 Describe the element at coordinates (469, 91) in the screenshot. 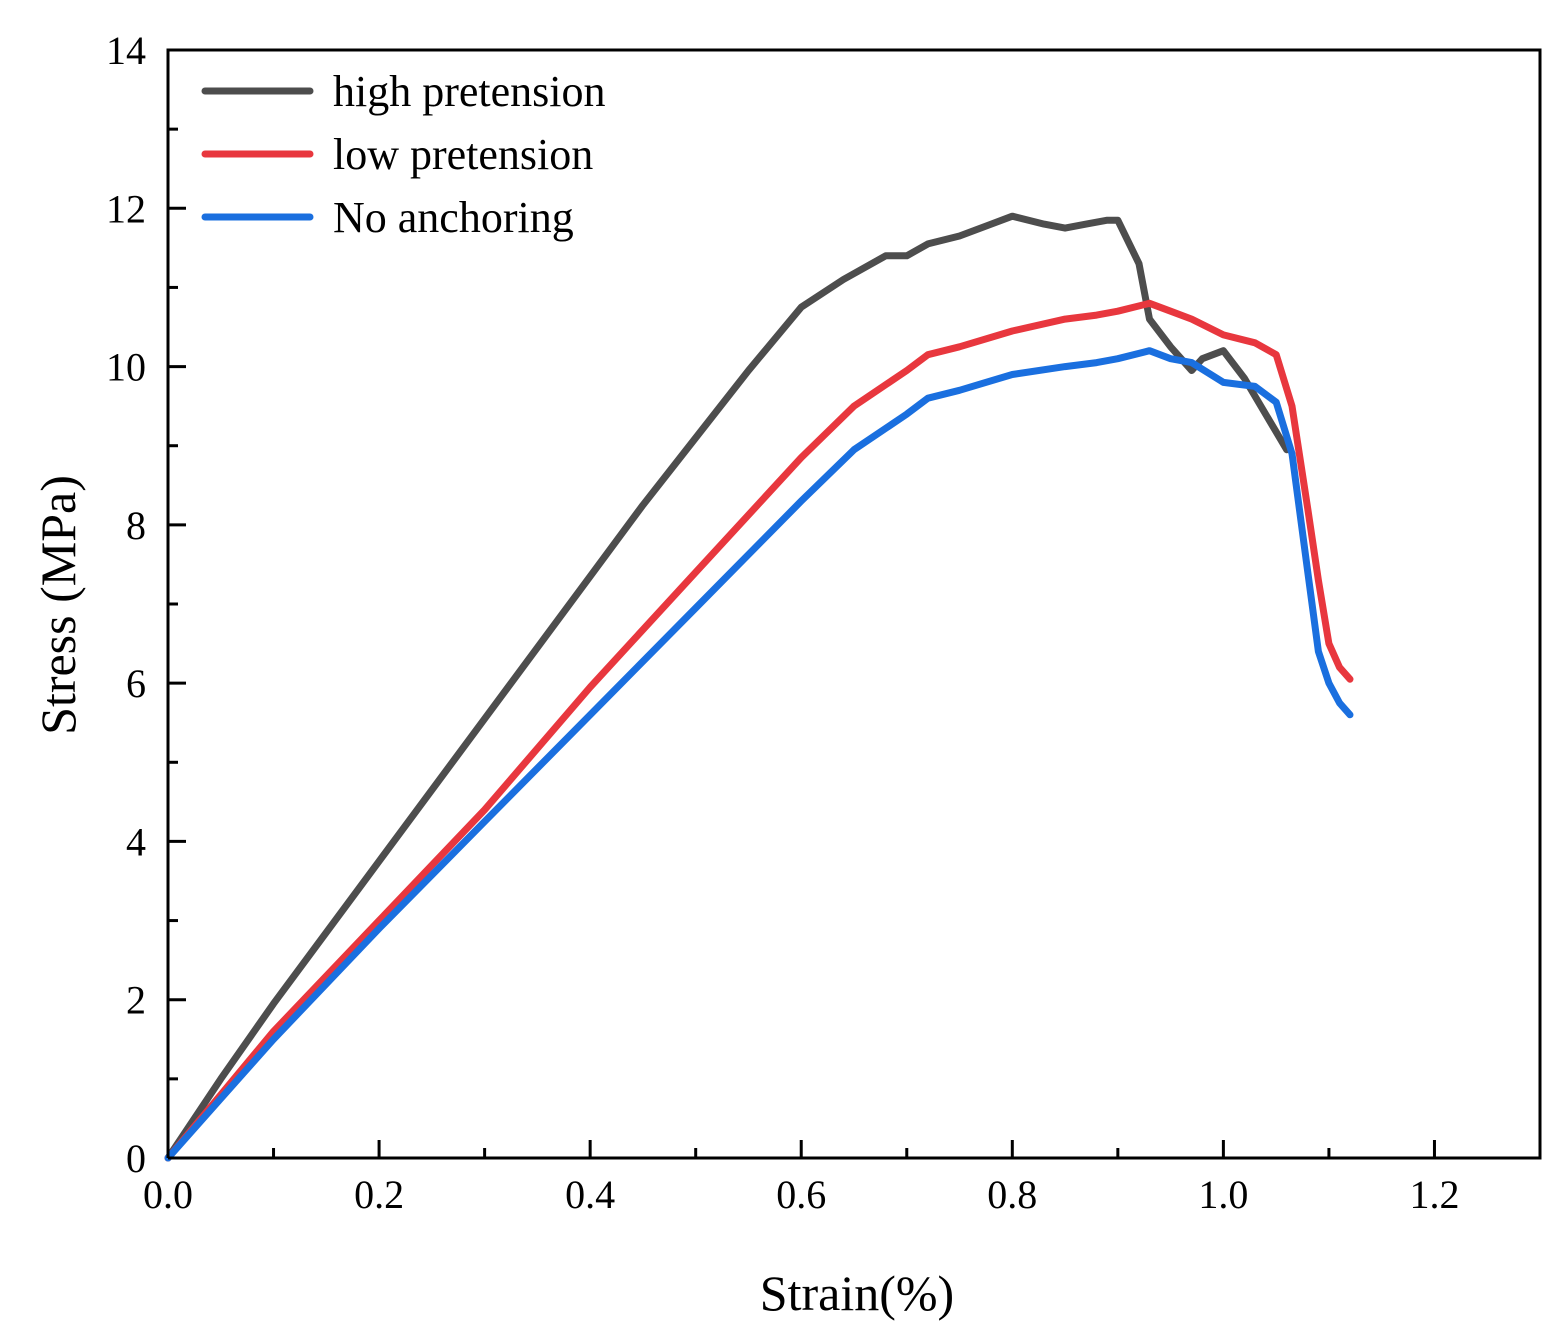

I see `legend-label: high pretension` at that location.